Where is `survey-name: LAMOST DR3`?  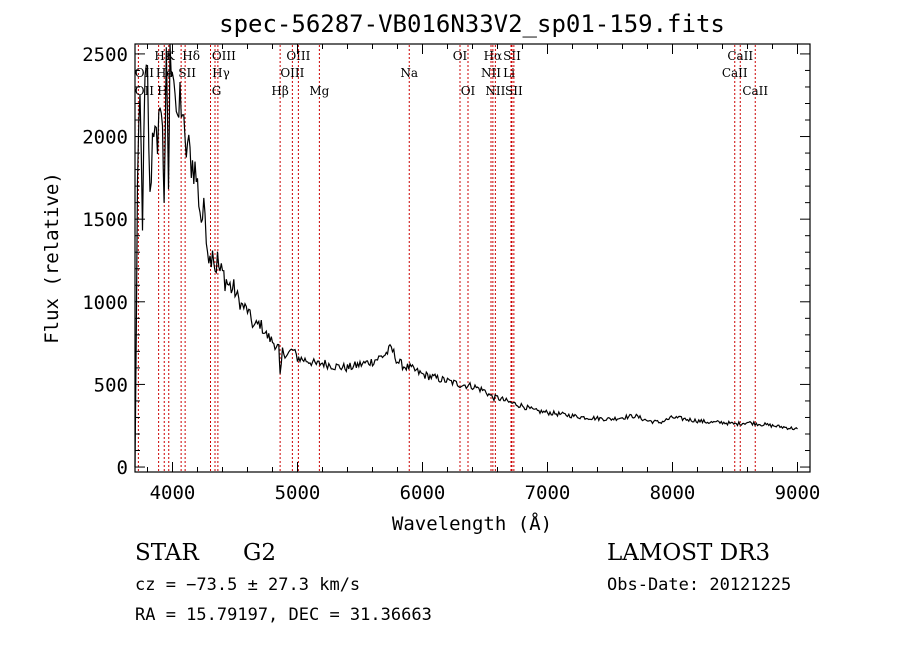 survey-name: LAMOST DR3 is located at coordinates (688, 553).